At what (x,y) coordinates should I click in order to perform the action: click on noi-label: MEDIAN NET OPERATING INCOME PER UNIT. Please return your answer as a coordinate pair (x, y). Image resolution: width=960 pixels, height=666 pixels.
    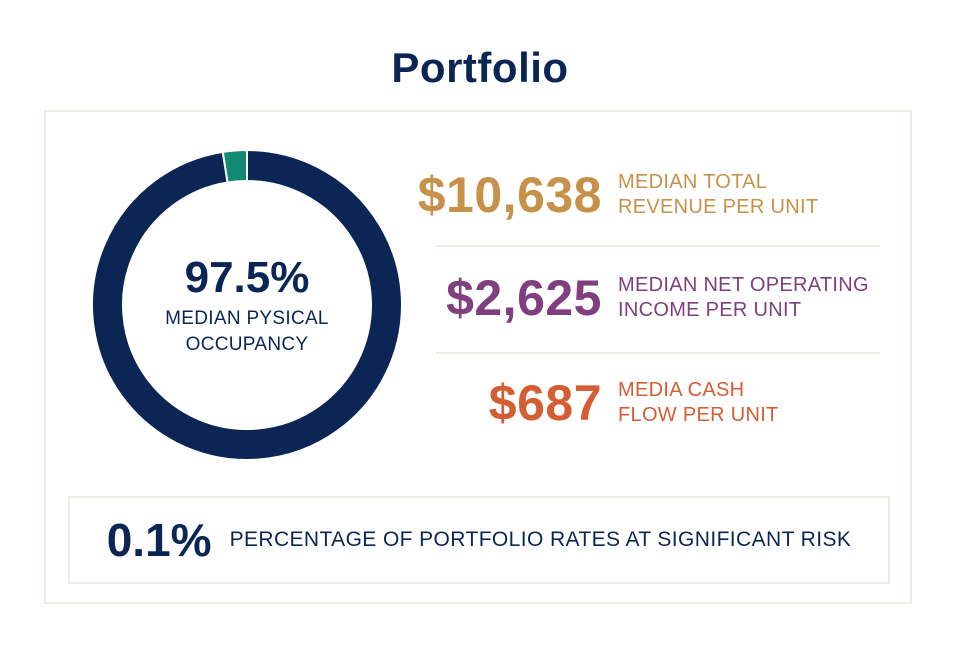
    Looking at the image, I should click on (743, 297).